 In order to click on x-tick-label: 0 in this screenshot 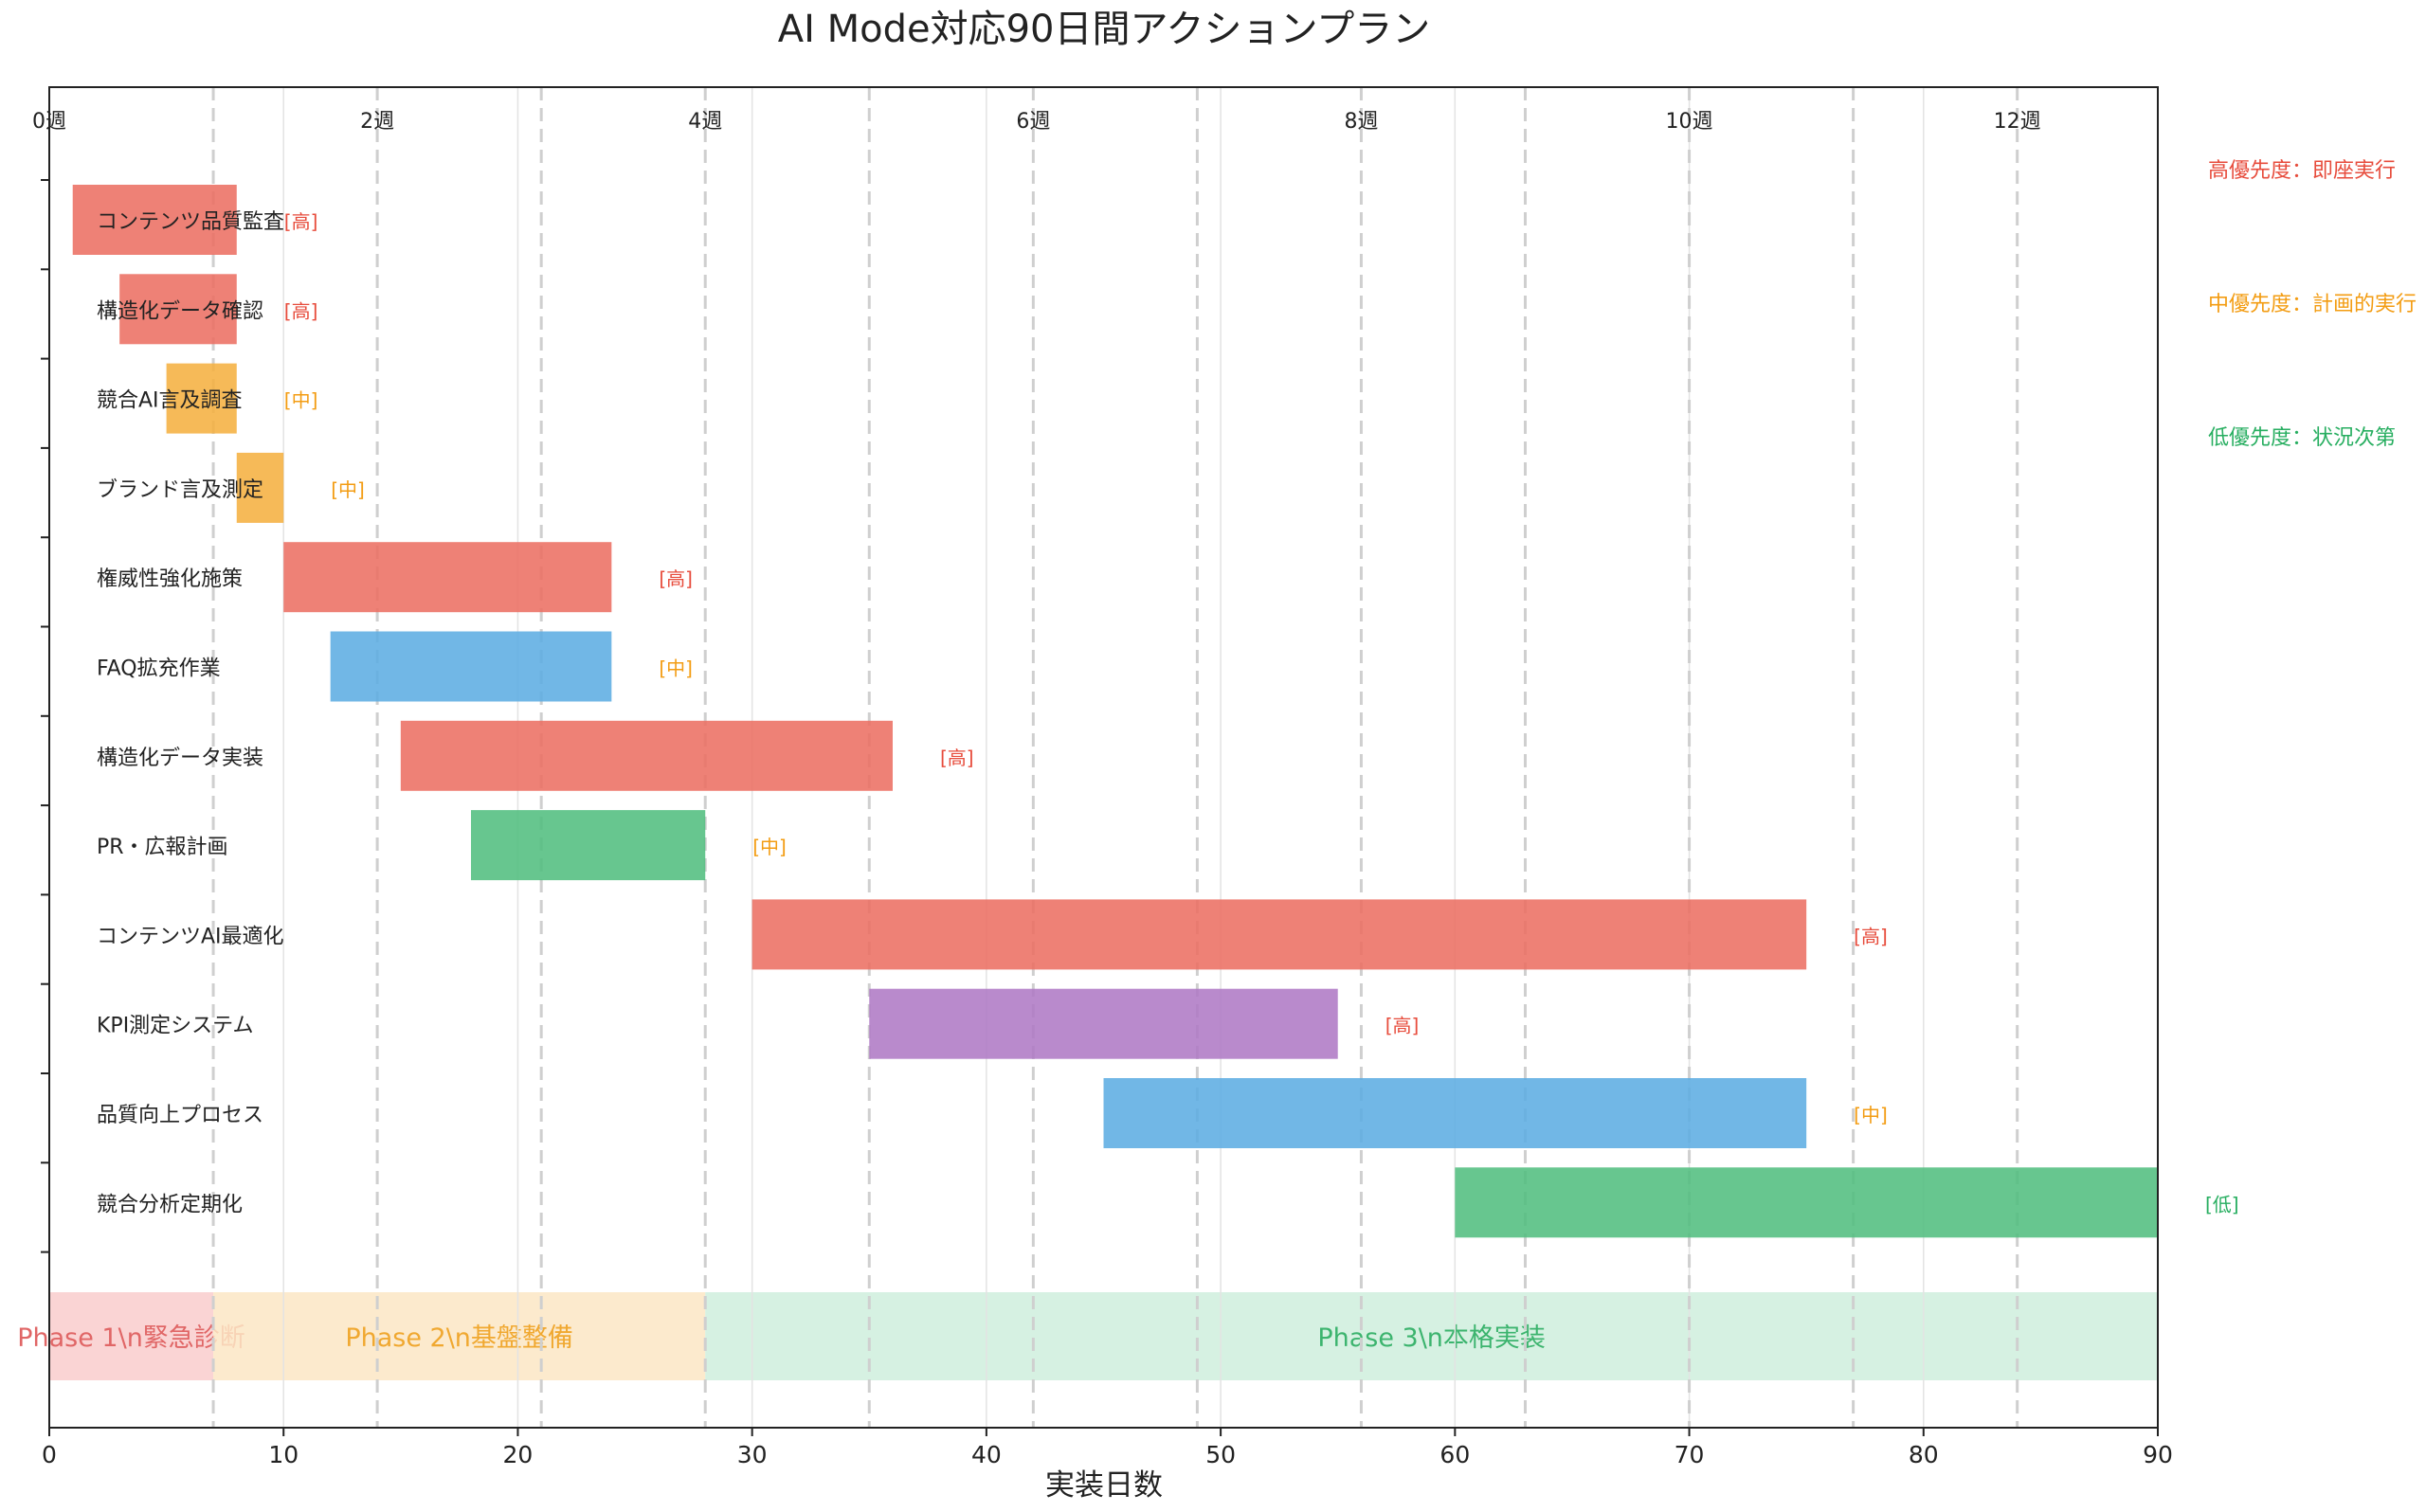, I will do `click(49, 1454)`.